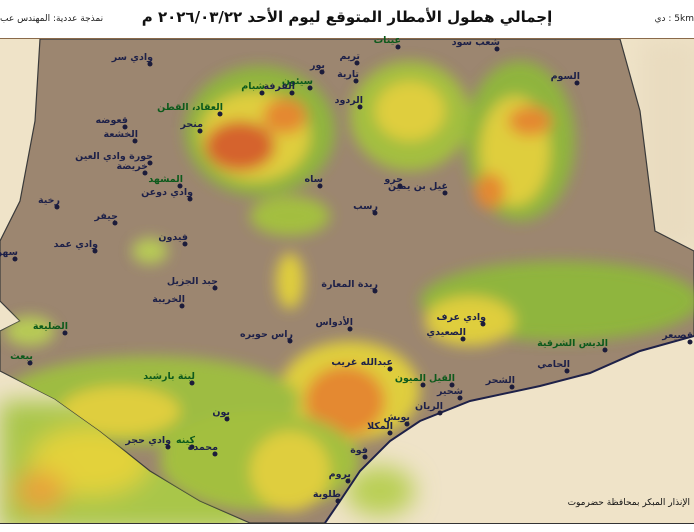 The height and width of the screenshot is (532, 694). I want to click on place-label: الخريبة, so click(168, 299).